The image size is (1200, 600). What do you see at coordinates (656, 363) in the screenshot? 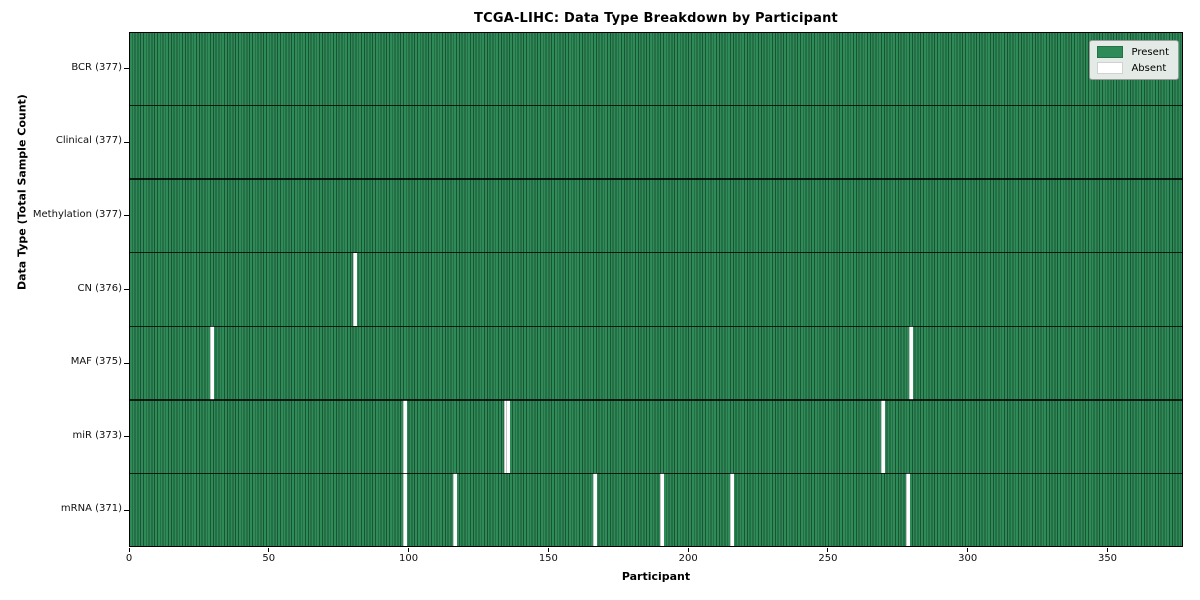
I see `row-maf` at bounding box center [656, 363].